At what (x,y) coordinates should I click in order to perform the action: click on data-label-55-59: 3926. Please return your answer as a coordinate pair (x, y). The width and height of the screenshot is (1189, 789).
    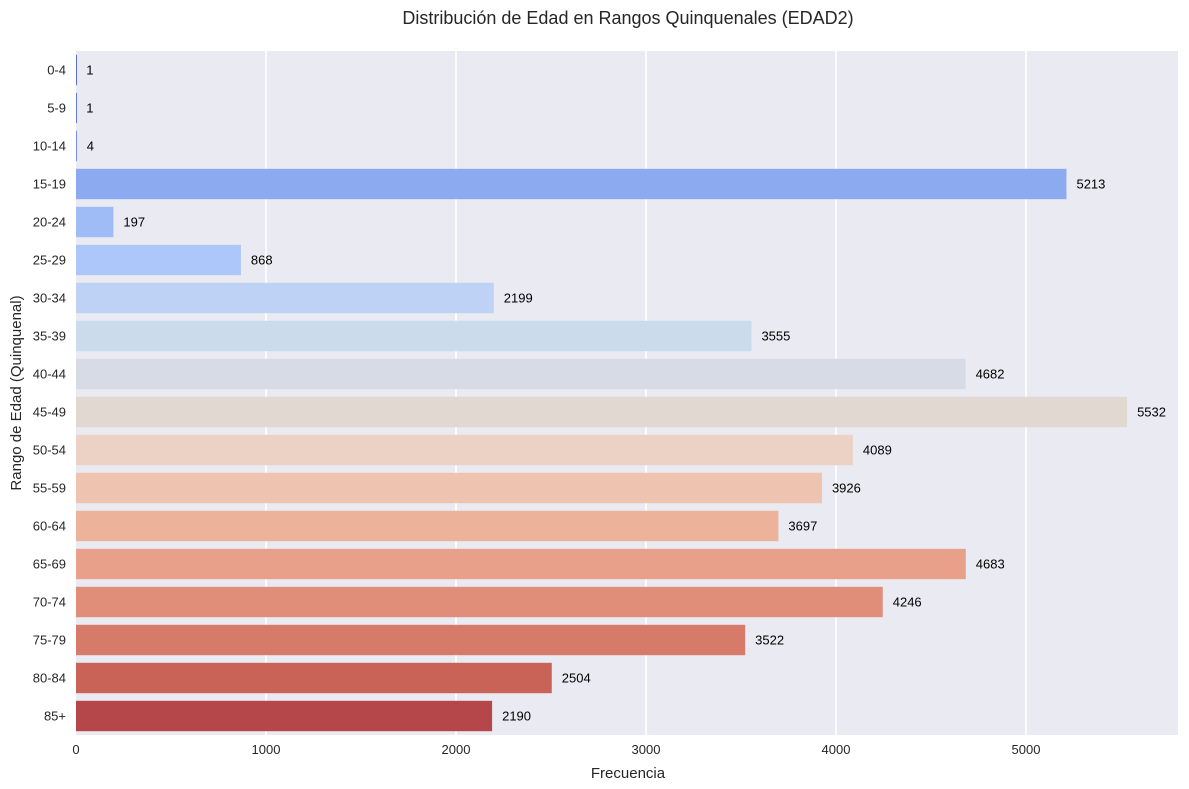
    Looking at the image, I should click on (846, 488).